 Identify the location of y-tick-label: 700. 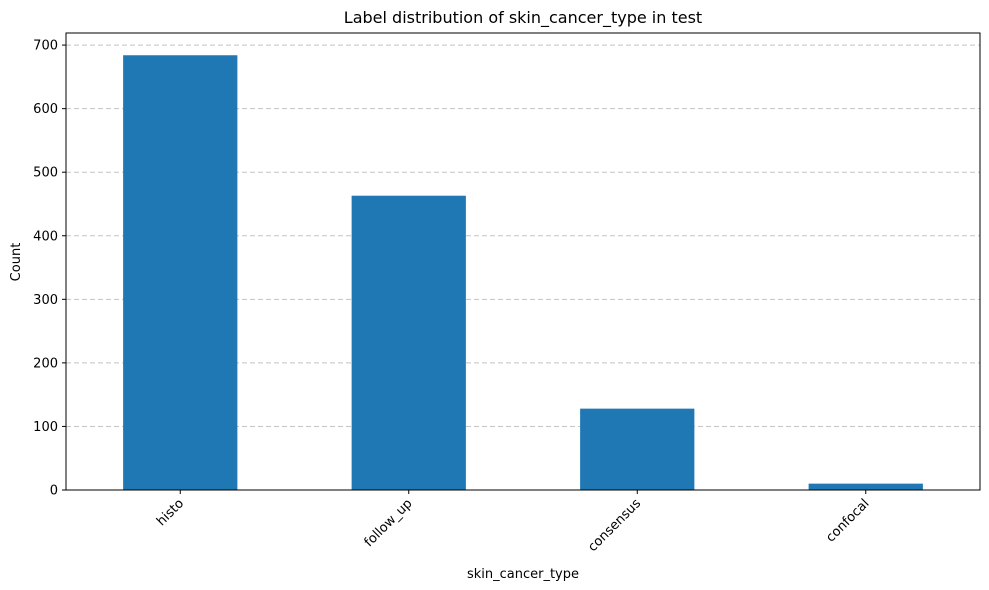
(45, 46).